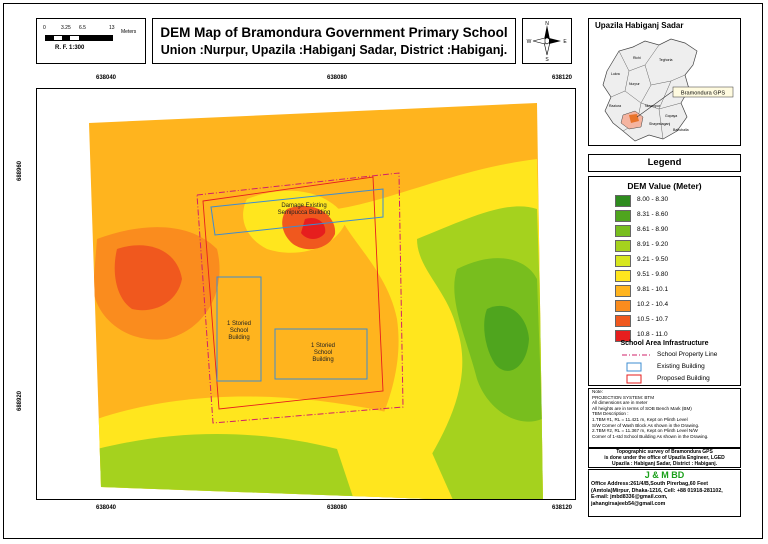 The image size is (768, 544). I want to click on north-arrow-icon: N S E W, so click(547, 42).